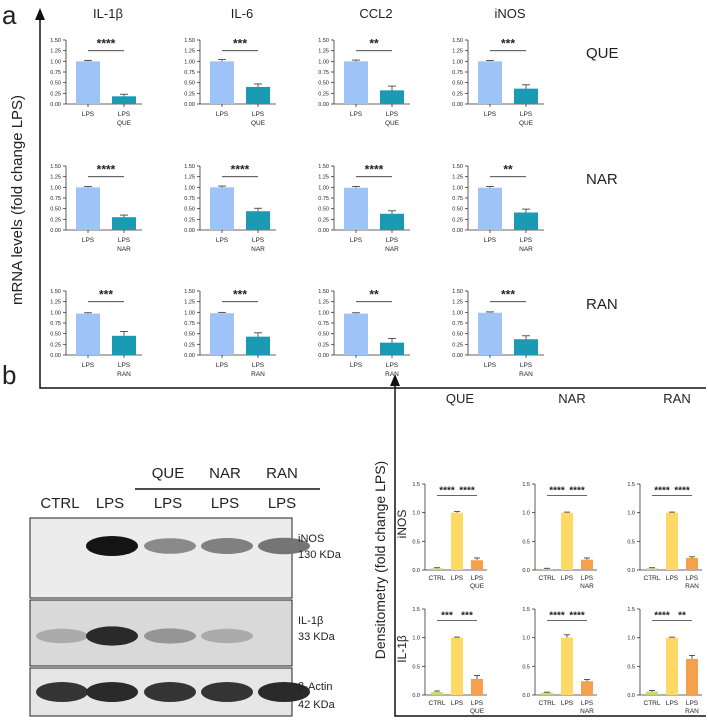 The height and width of the screenshot is (720, 708). I want to click on x-tick-label: CTRL, so click(437, 703).